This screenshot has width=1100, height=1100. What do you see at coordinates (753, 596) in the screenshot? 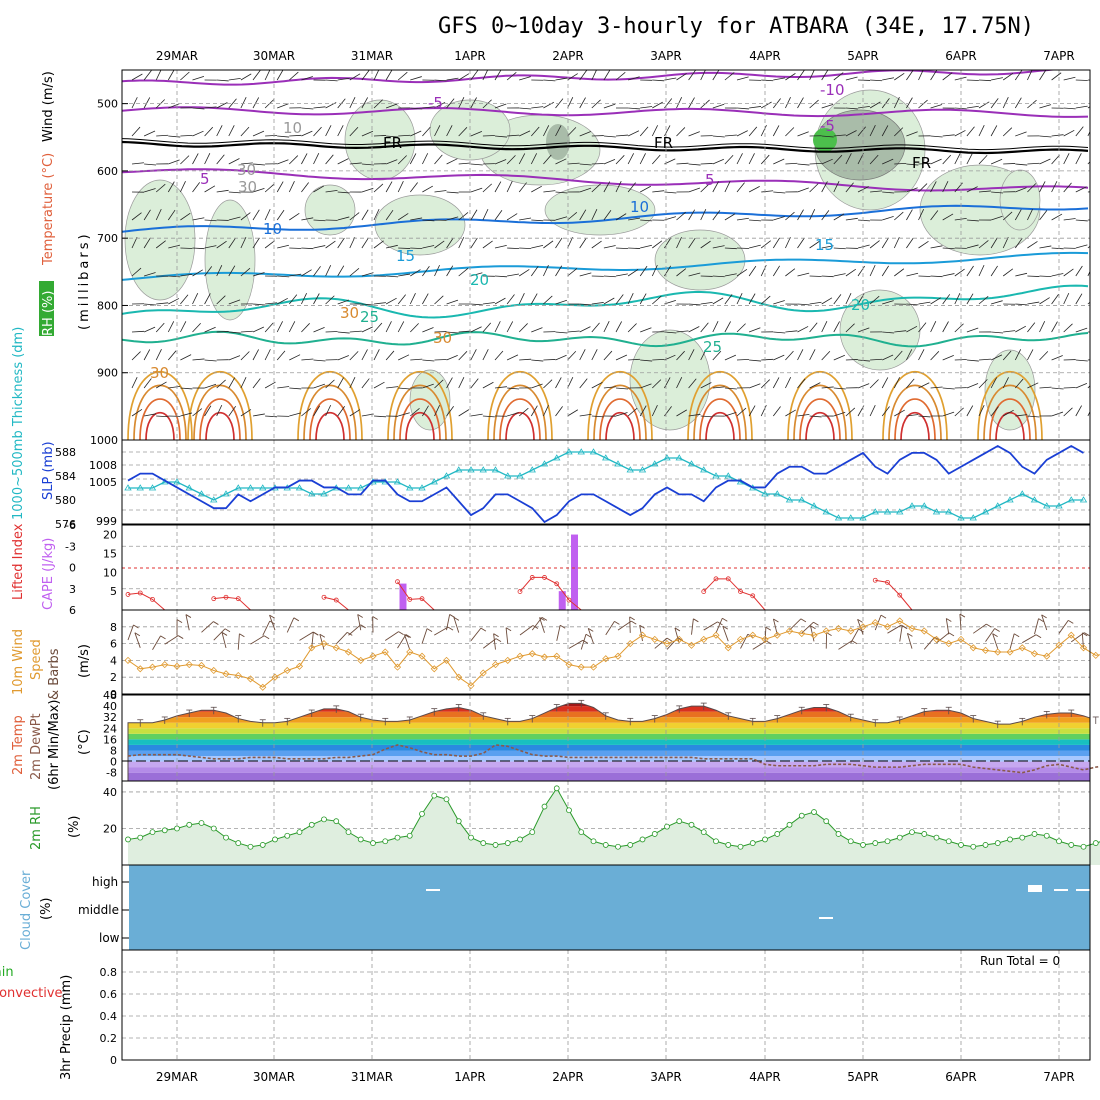
I see `lifted-index-marker` at bounding box center [753, 596].